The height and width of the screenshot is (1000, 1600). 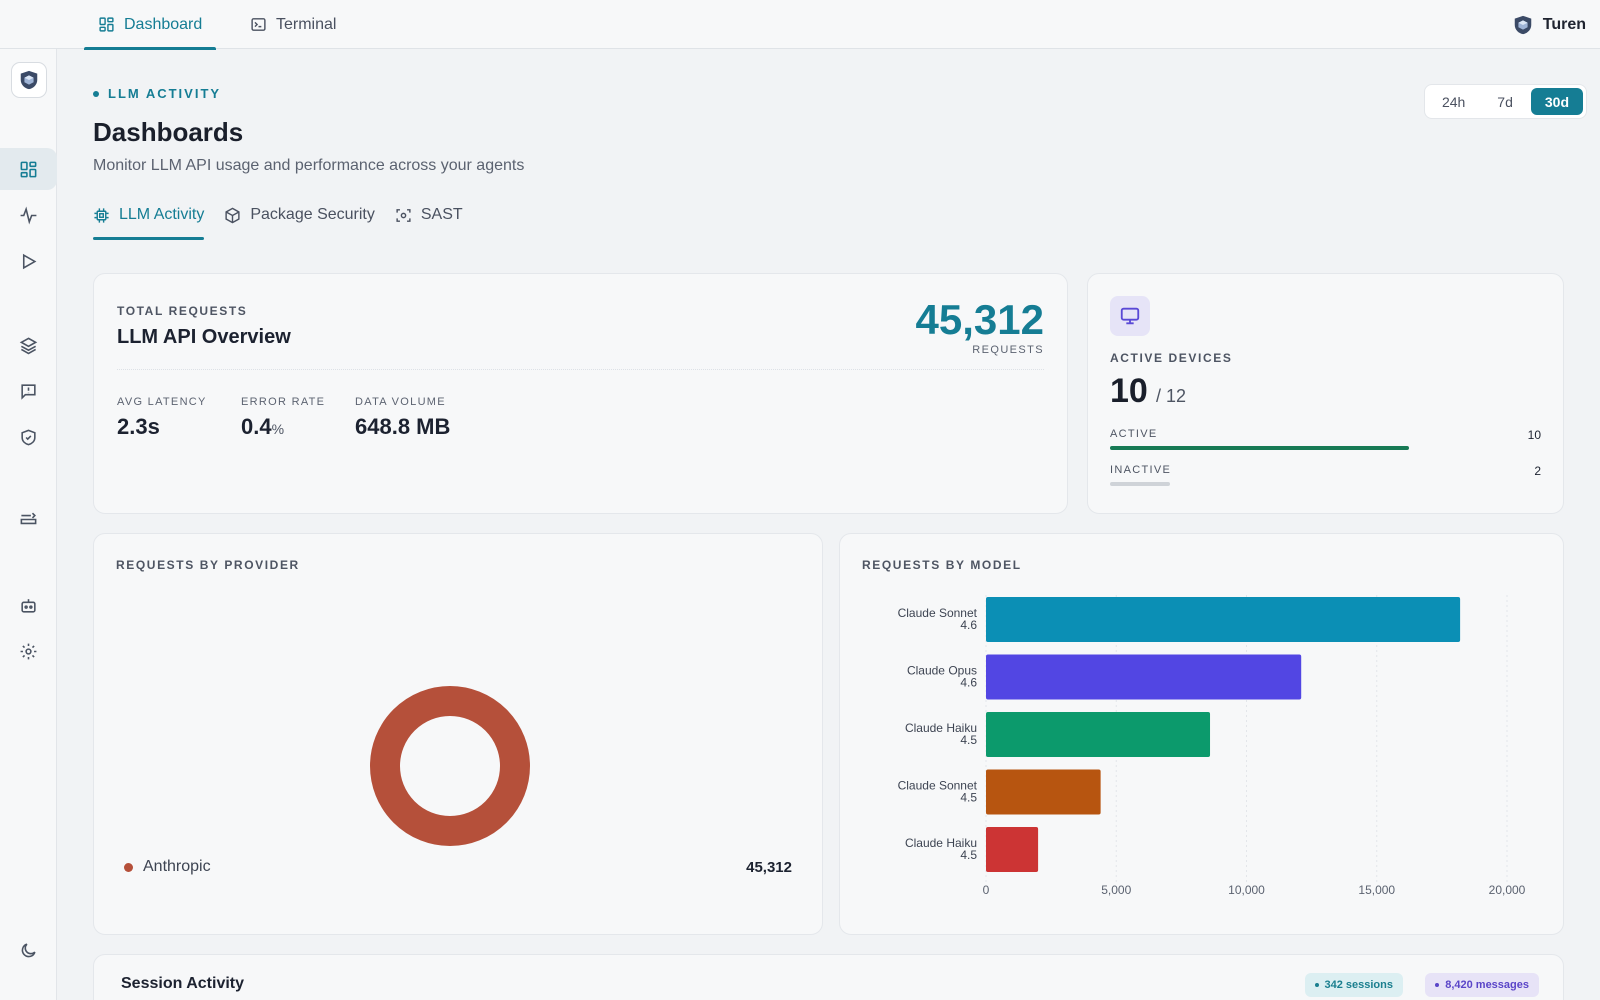 I want to click on sidebar-item-security, so click(x=28, y=437).